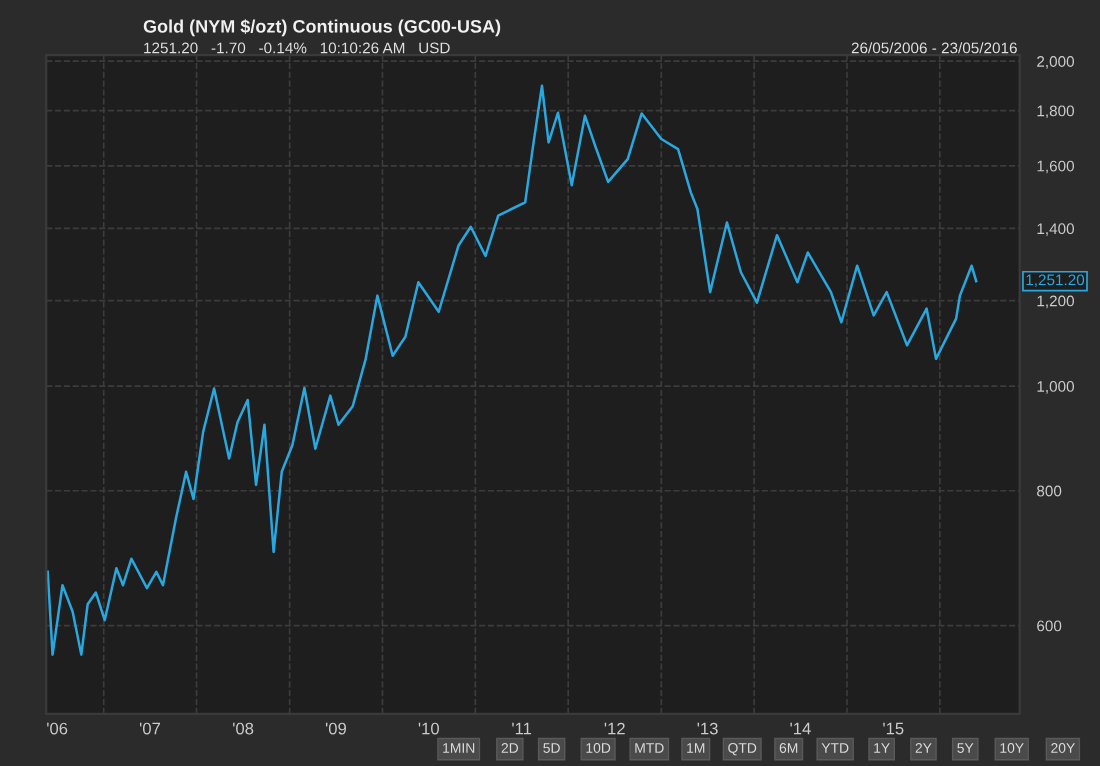  I want to click on x-tick-label: '09, so click(336, 728).